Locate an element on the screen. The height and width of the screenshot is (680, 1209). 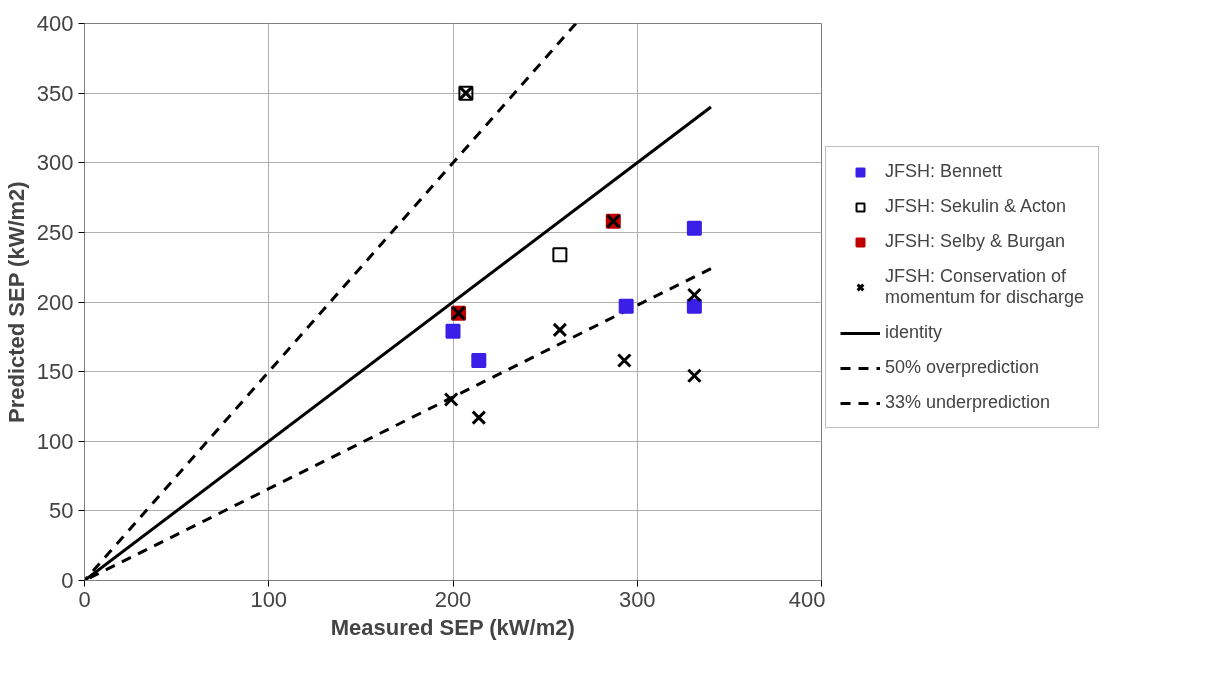
x-axis-title: Measured SEP (kW/m2) is located at coordinates (452, 627).